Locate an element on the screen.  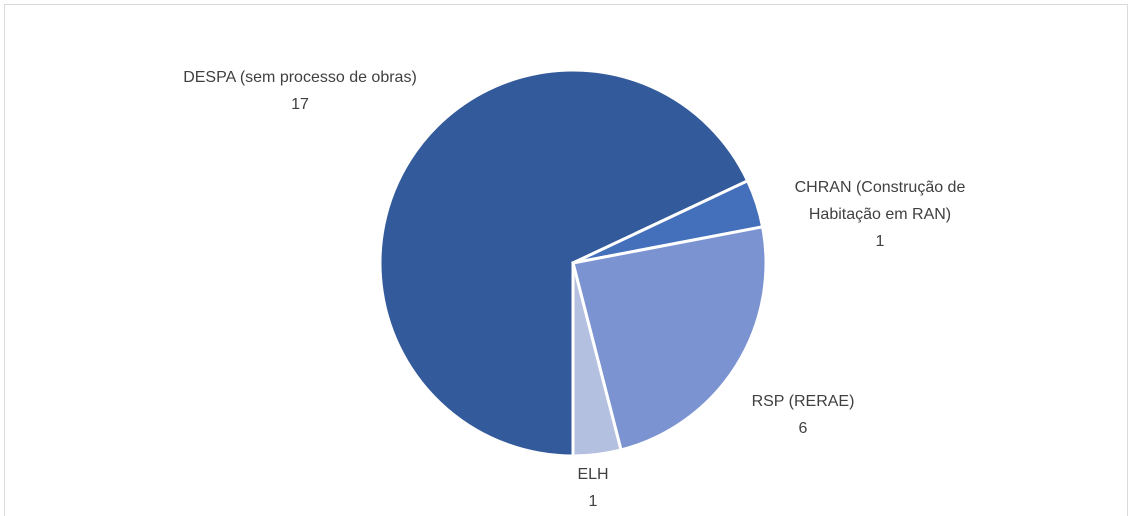
category-label: DESPA (sem processo de obras) is located at coordinates (300, 77).